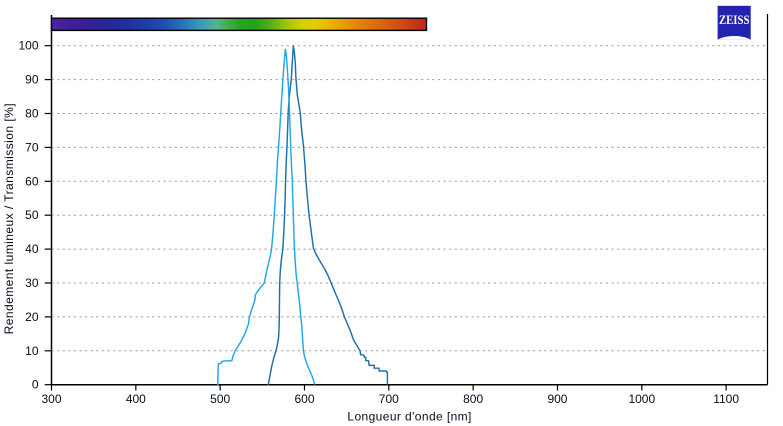  Describe the element at coordinates (136, 399) in the screenshot. I see `svg-text: 400` at that location.